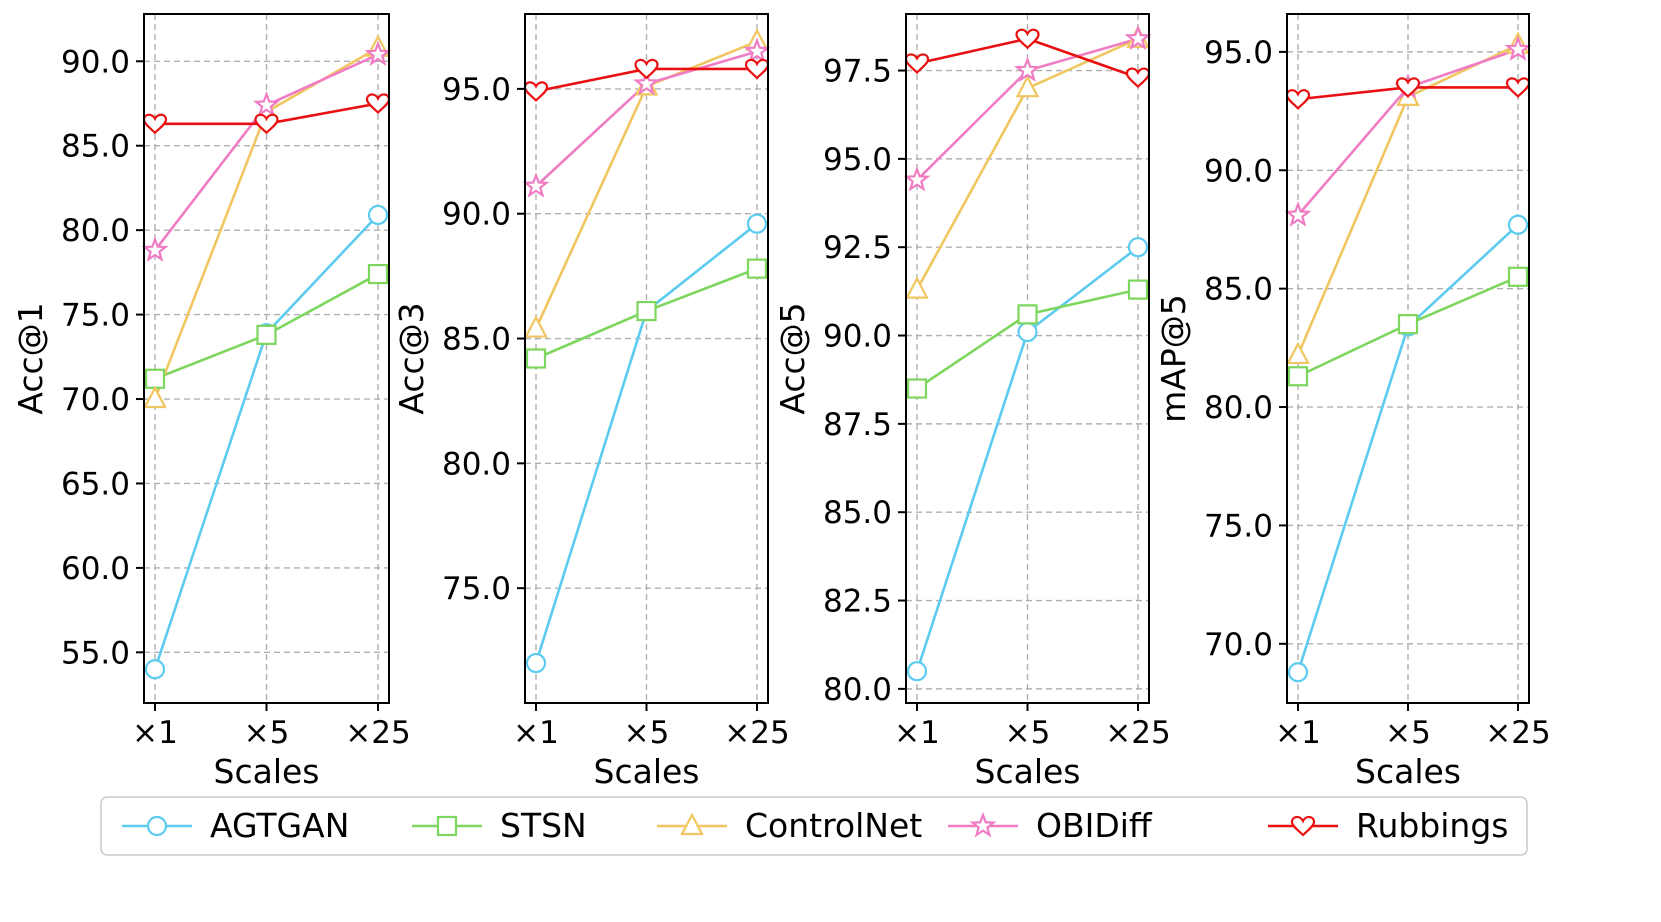 This screenshot has width=1661, height=922. What do you see at coordinates (857, 72) in the screenshot?
I see `y-tick-label: 97.5` at bounding box center [857, 72].